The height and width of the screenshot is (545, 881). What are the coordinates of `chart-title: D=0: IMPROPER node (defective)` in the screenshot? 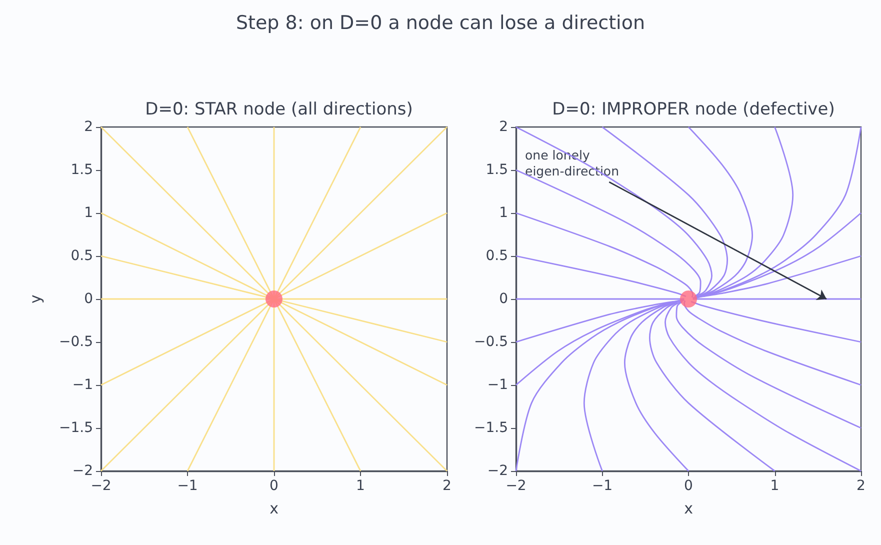 It's located at (693, 110).